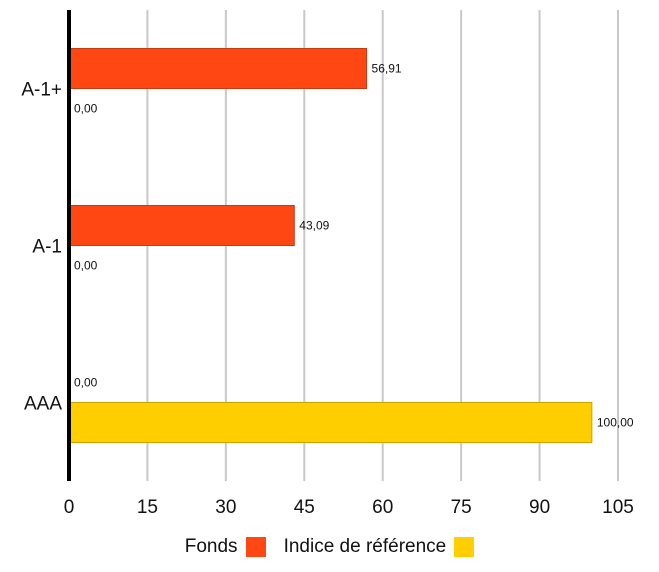  What do you see at coordinates (461, 507) in the screenshot?
I see `x-tick-label: 75` at bounding box center [461, 507].